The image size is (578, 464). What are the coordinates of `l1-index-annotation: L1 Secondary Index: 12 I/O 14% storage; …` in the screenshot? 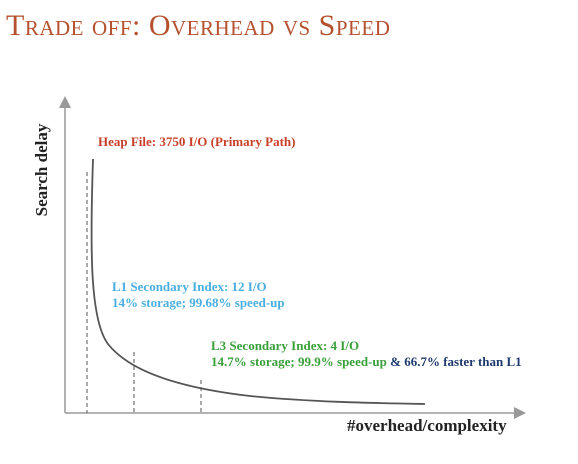 It's located at (198, 295).